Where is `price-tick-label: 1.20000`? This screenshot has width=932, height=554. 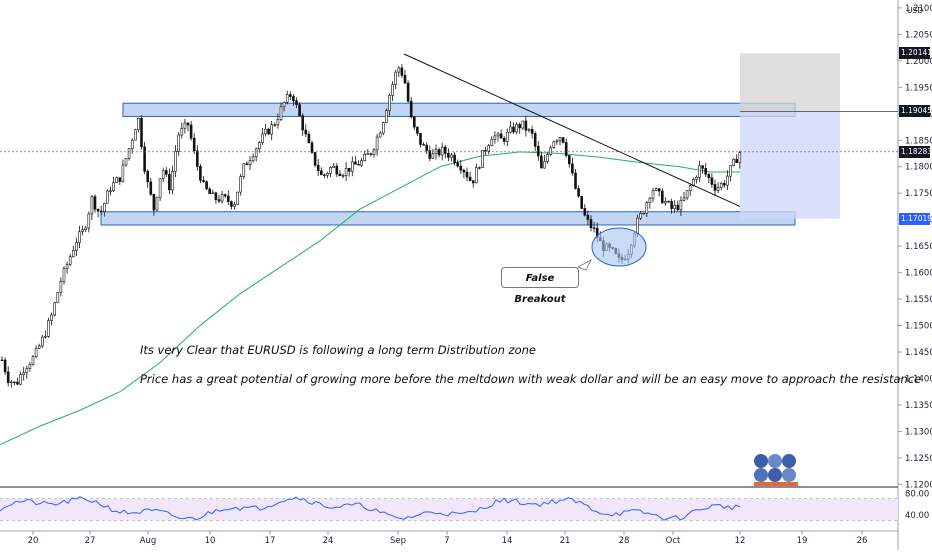 price-tick-label: 1.20000 is located at coordinates (918, 62).